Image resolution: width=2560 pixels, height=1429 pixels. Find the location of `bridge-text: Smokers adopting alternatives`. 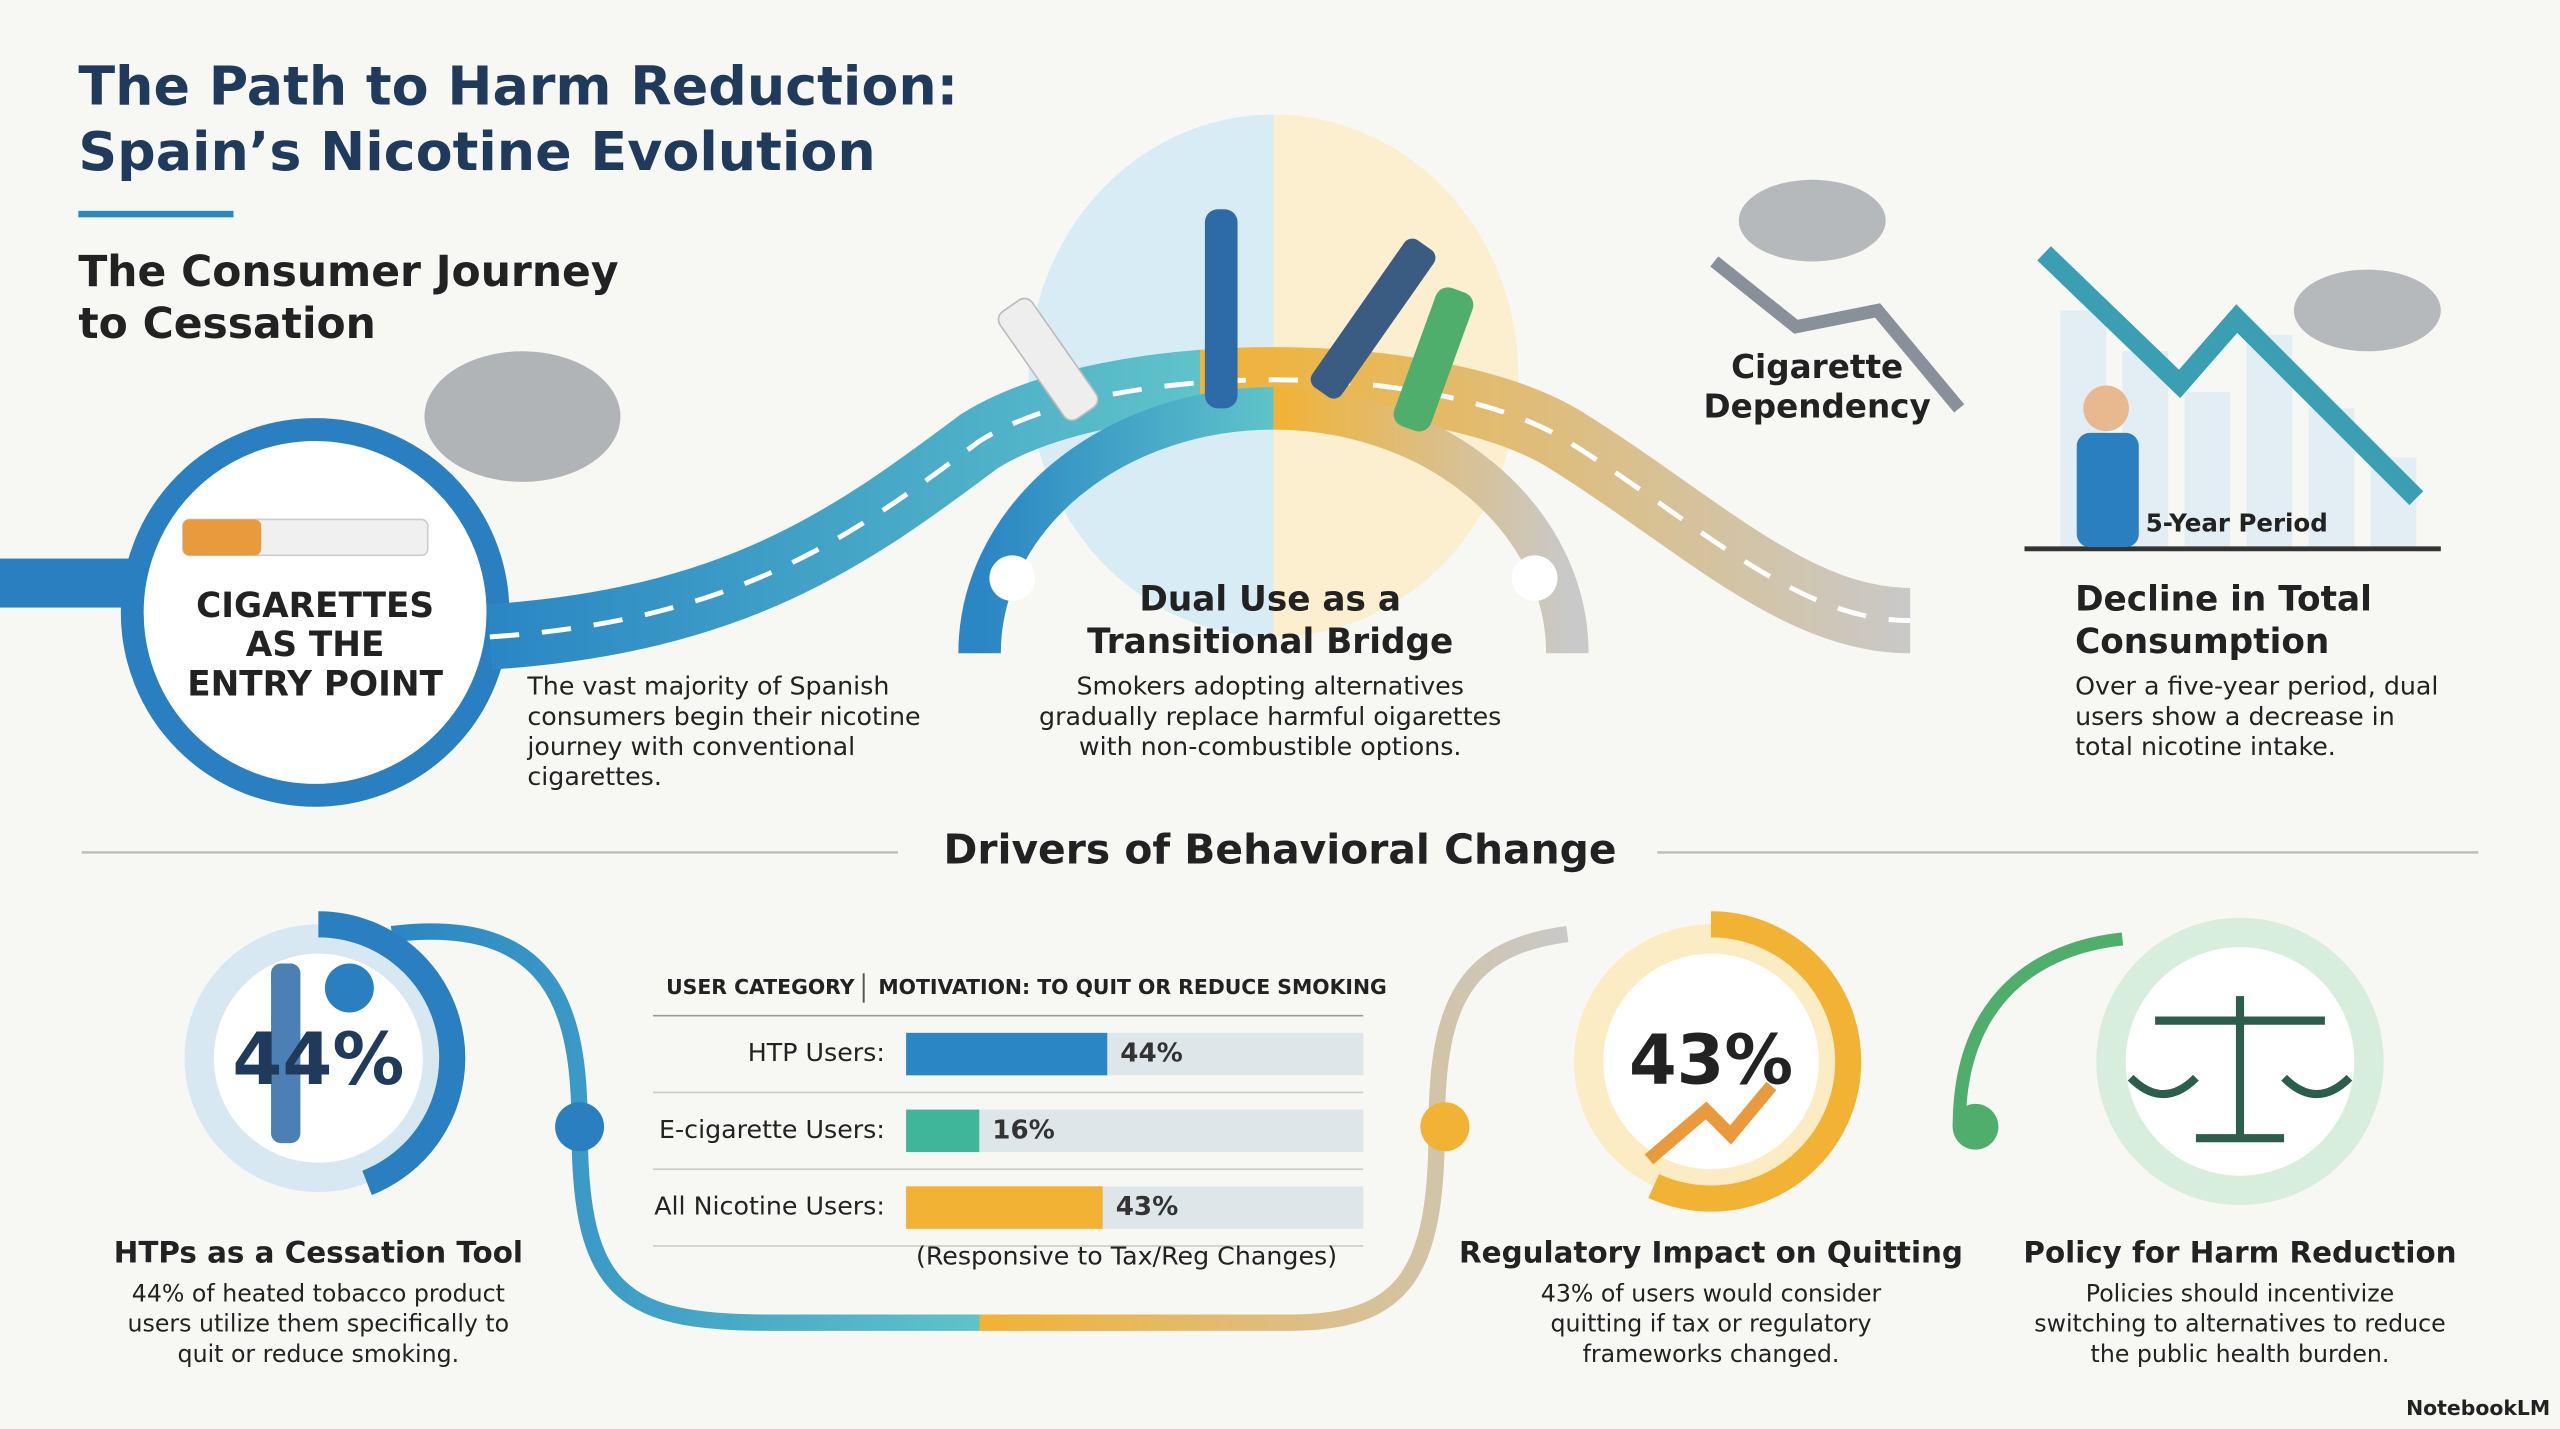

bridge-text: Smokers adopting alternatives is located at coordinates (1269, 686).